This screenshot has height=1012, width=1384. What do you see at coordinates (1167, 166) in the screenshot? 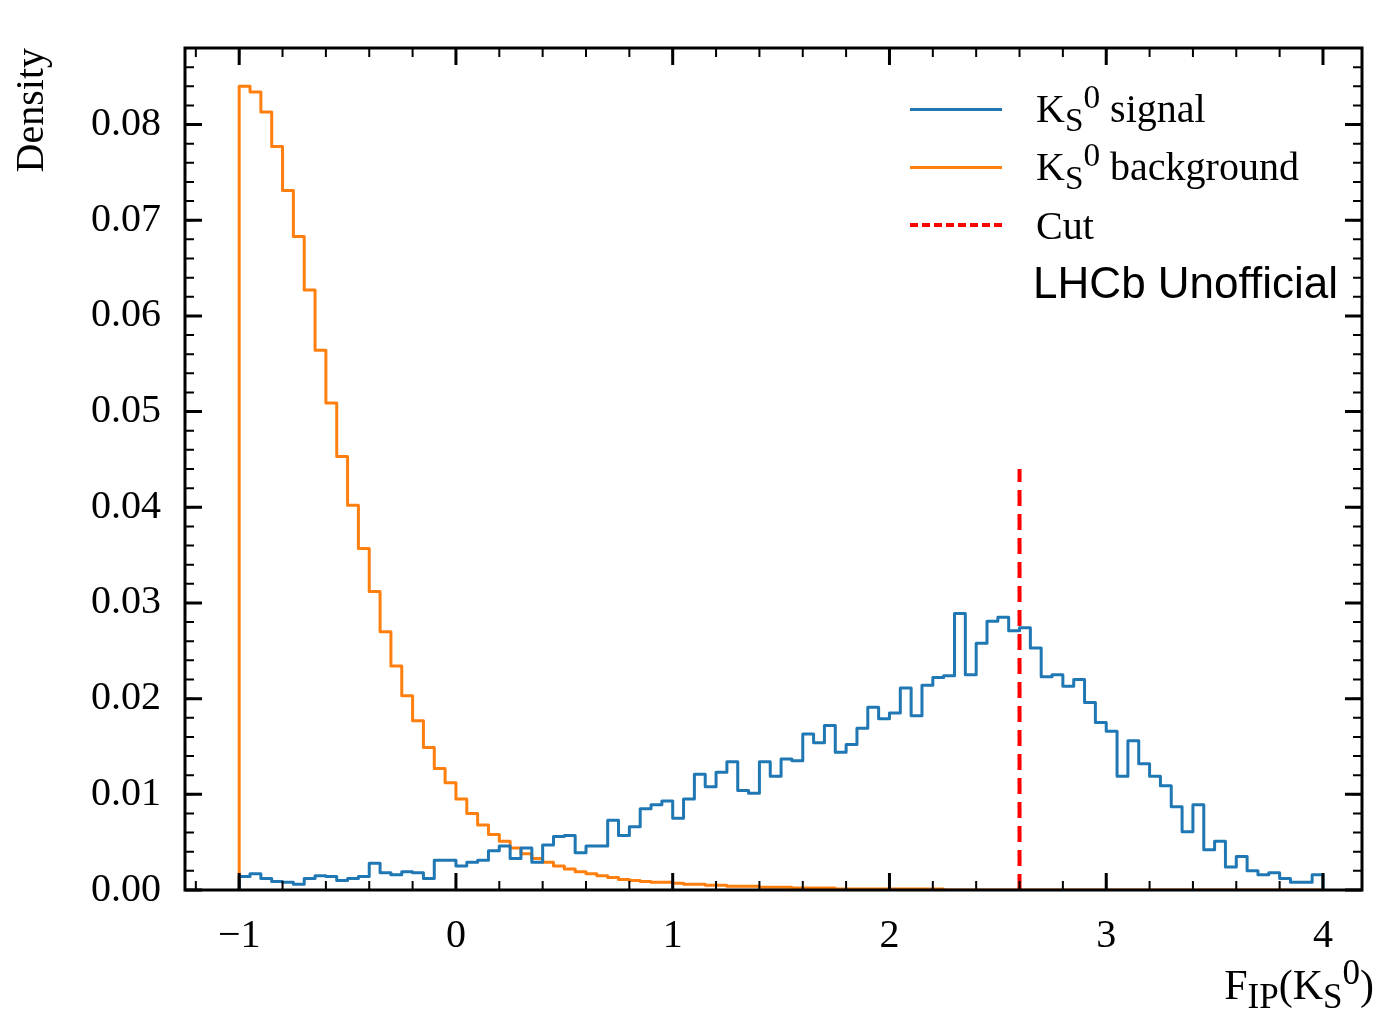
I see `legend-label: K$_{S}$$^{0}$ background` at bounding box center [1167, 166].